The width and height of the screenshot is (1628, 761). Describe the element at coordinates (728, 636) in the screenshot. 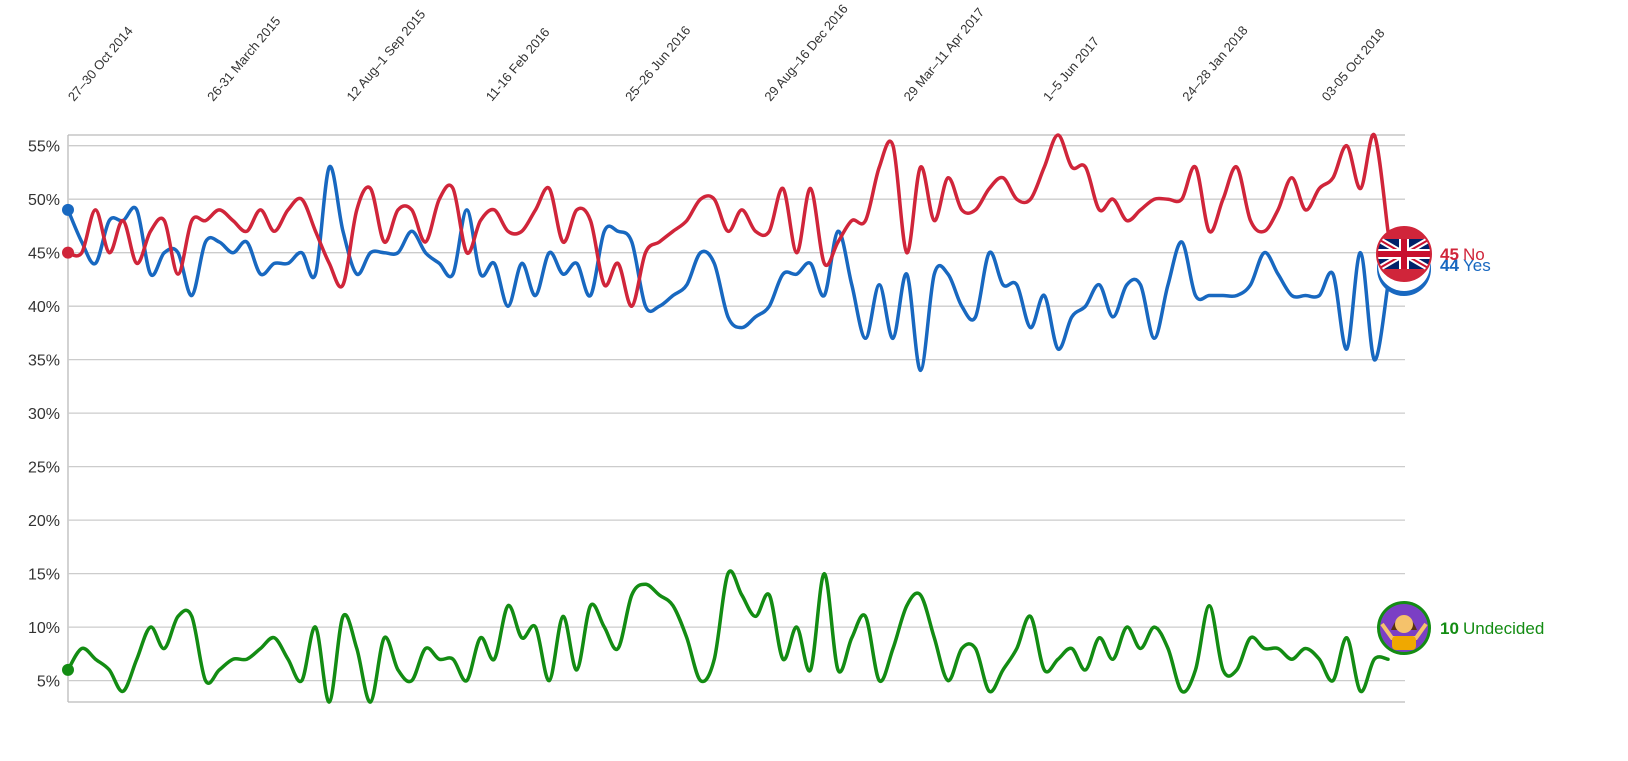

I see `series-line-undecided` at that location.